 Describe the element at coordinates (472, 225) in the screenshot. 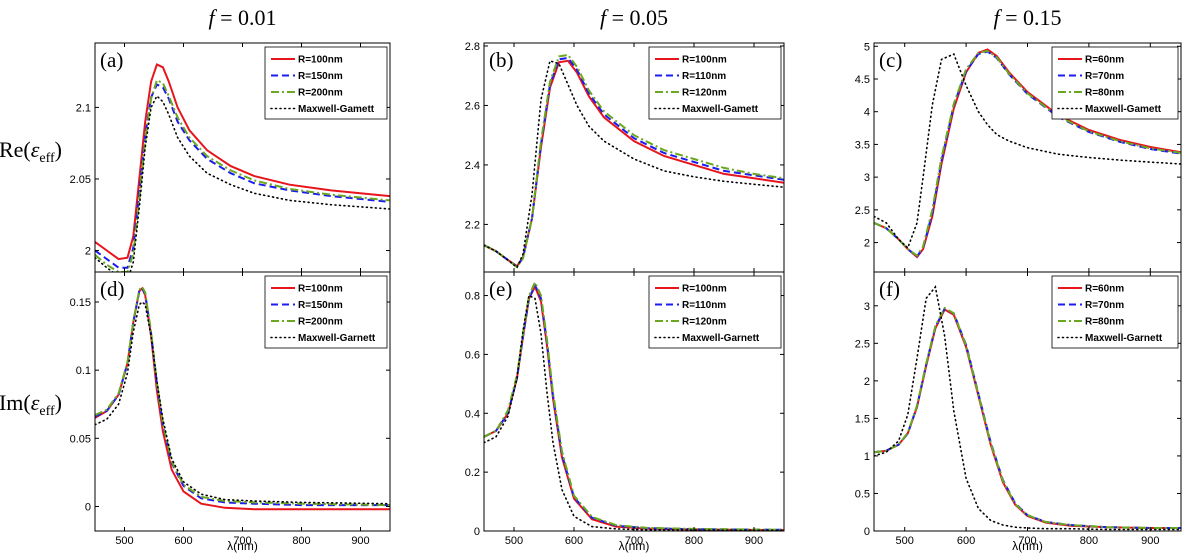

I see `y-tick-label: 2.2` at that location.